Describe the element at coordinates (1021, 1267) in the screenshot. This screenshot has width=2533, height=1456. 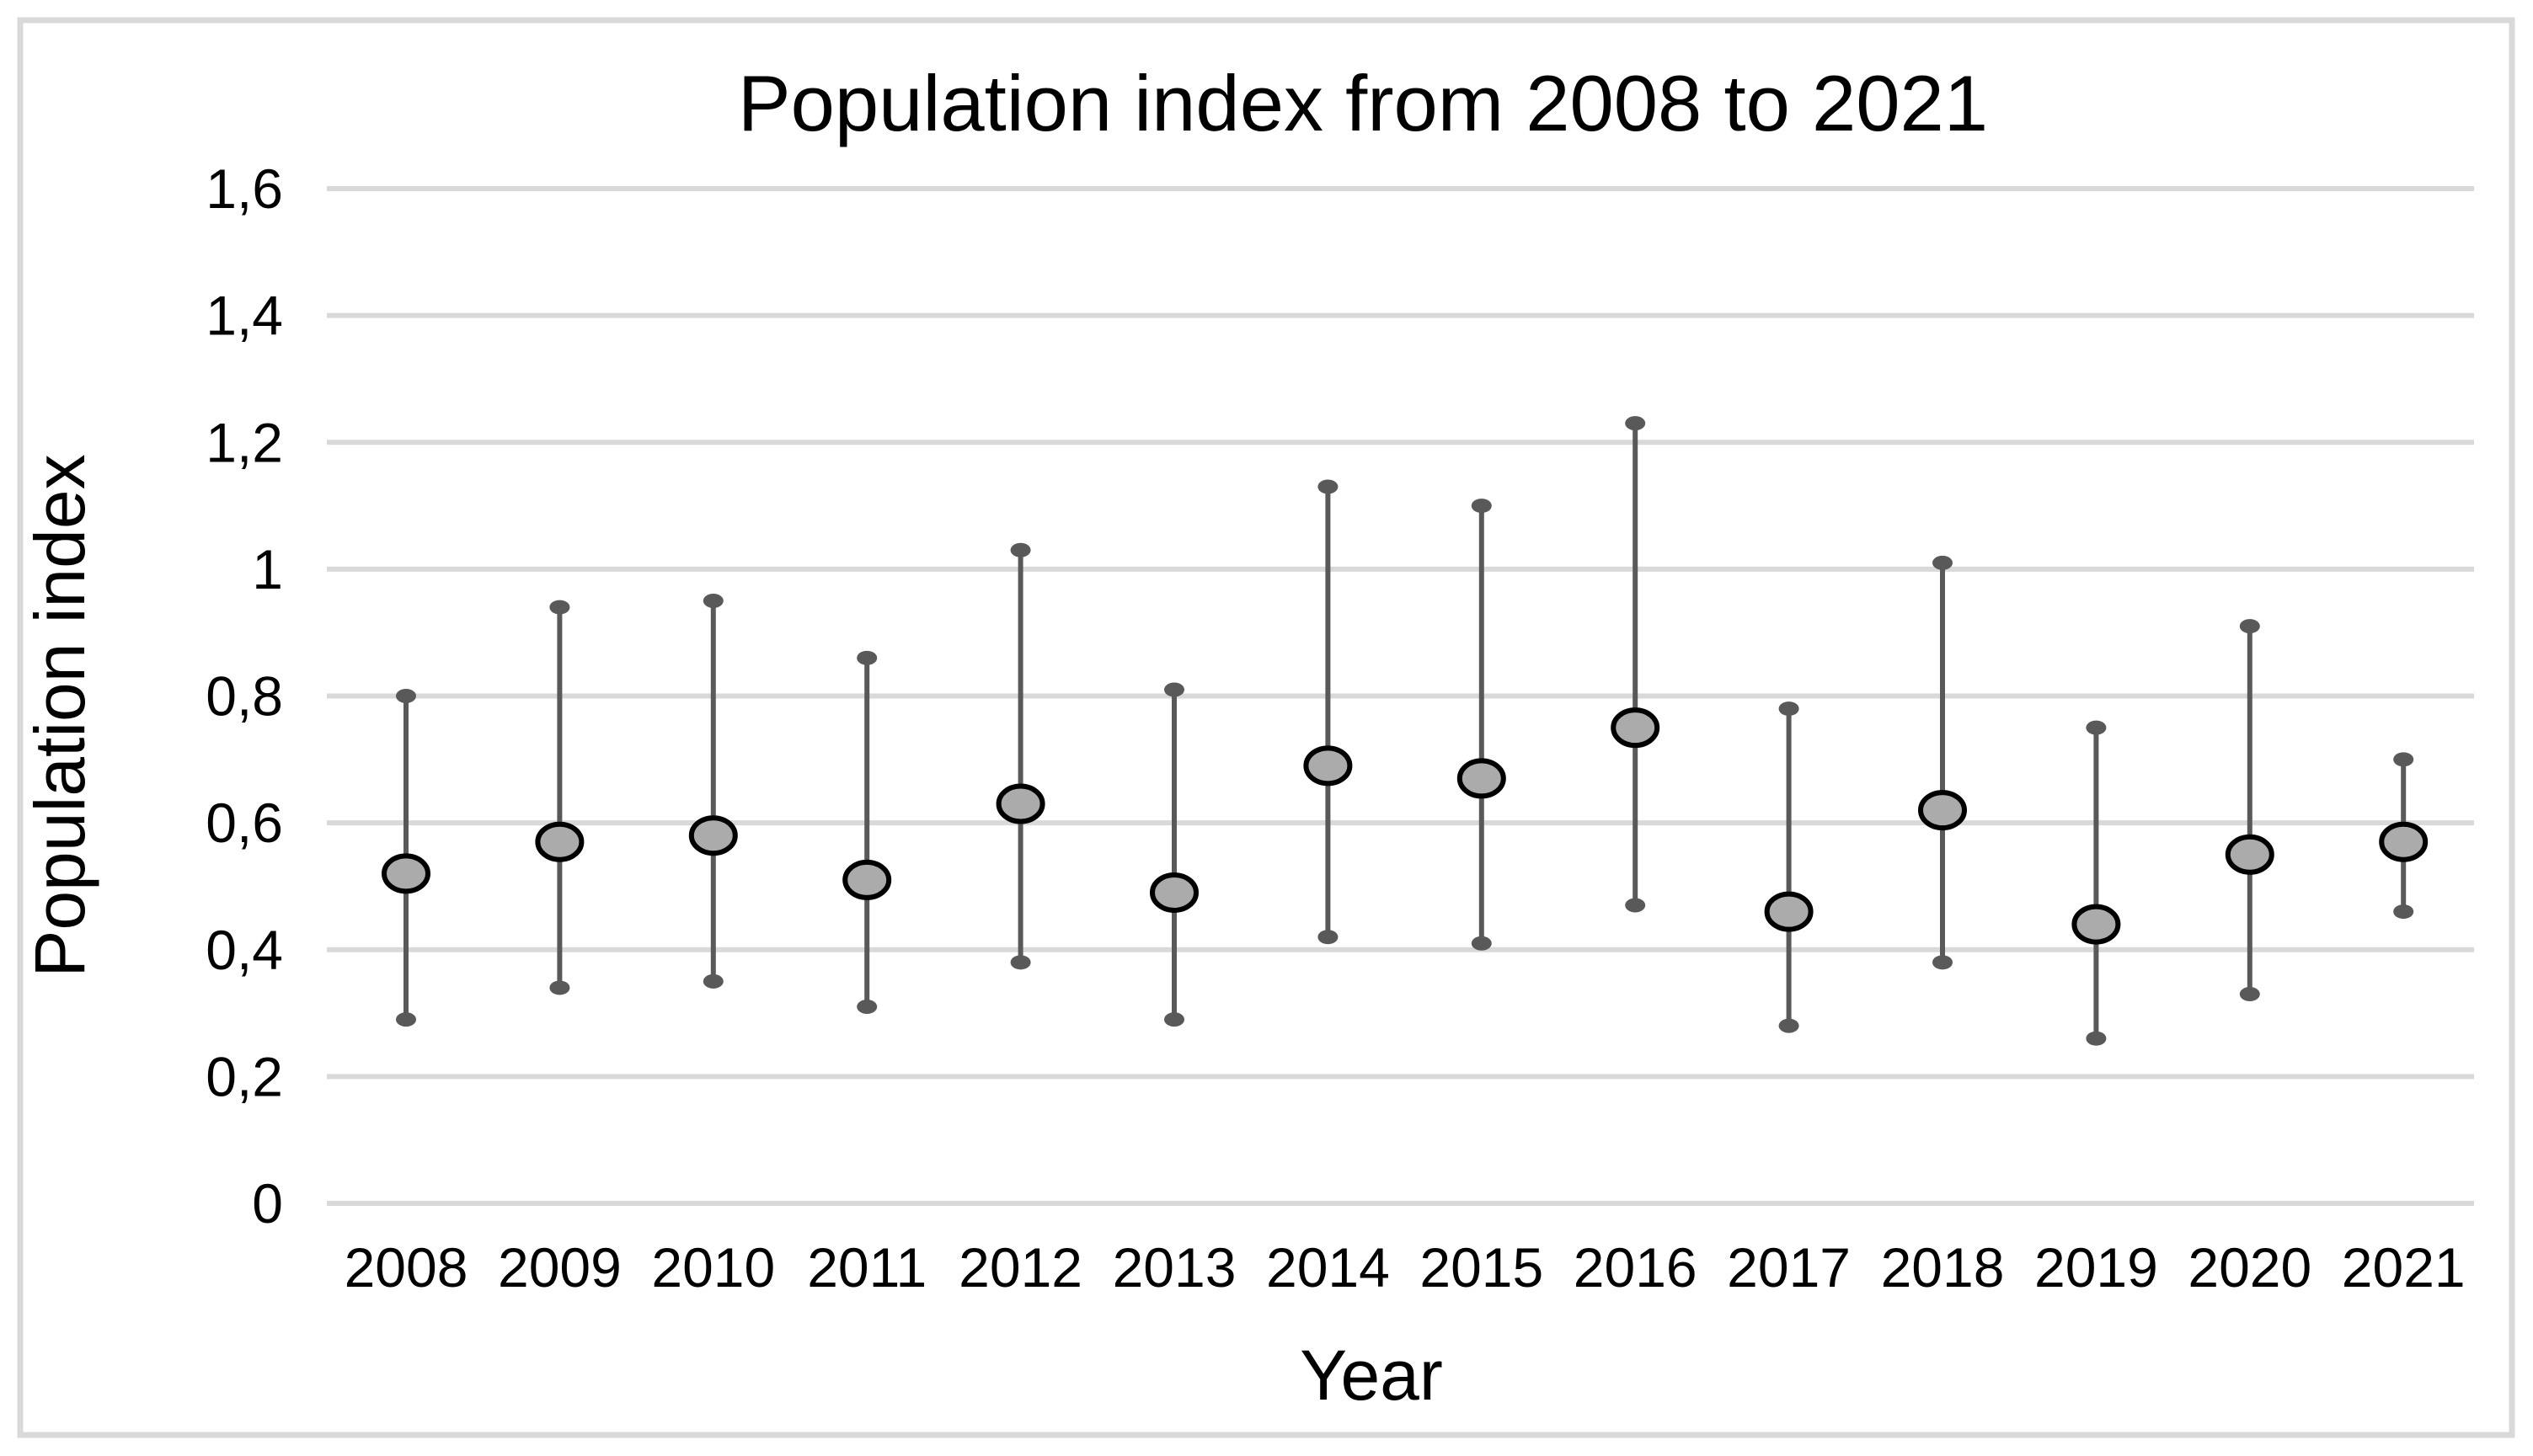
I see `x-tick-label: 2012` at that location.